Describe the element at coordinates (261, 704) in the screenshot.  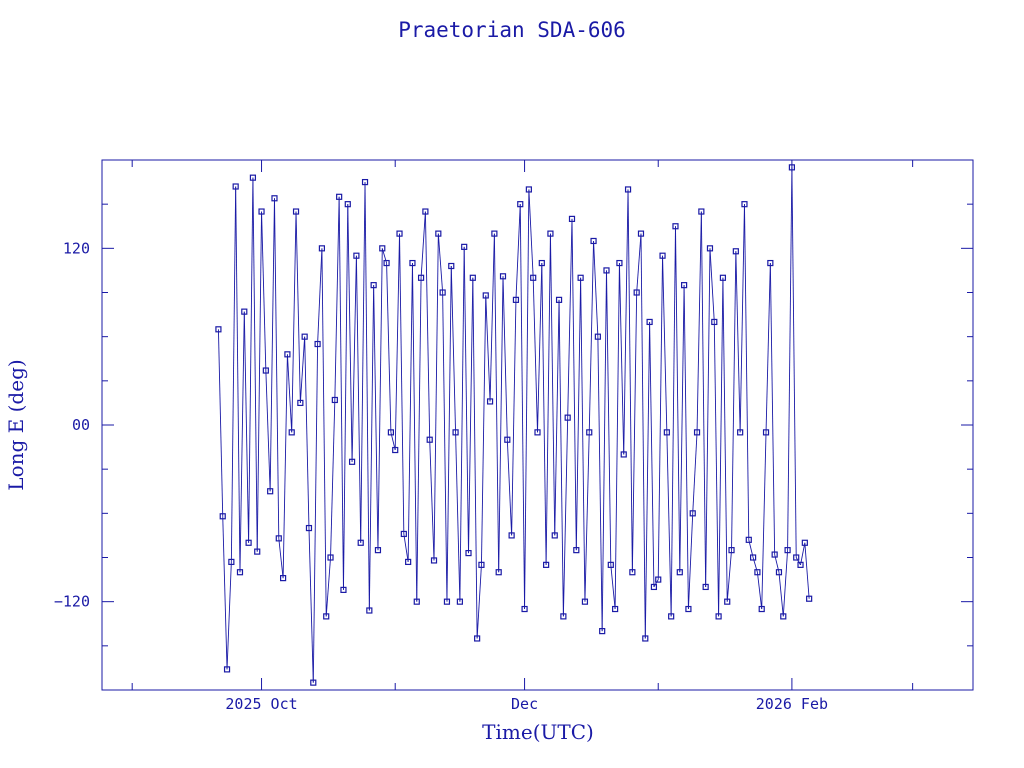
I see `x-tick-label: 2025 Oct` at that location.